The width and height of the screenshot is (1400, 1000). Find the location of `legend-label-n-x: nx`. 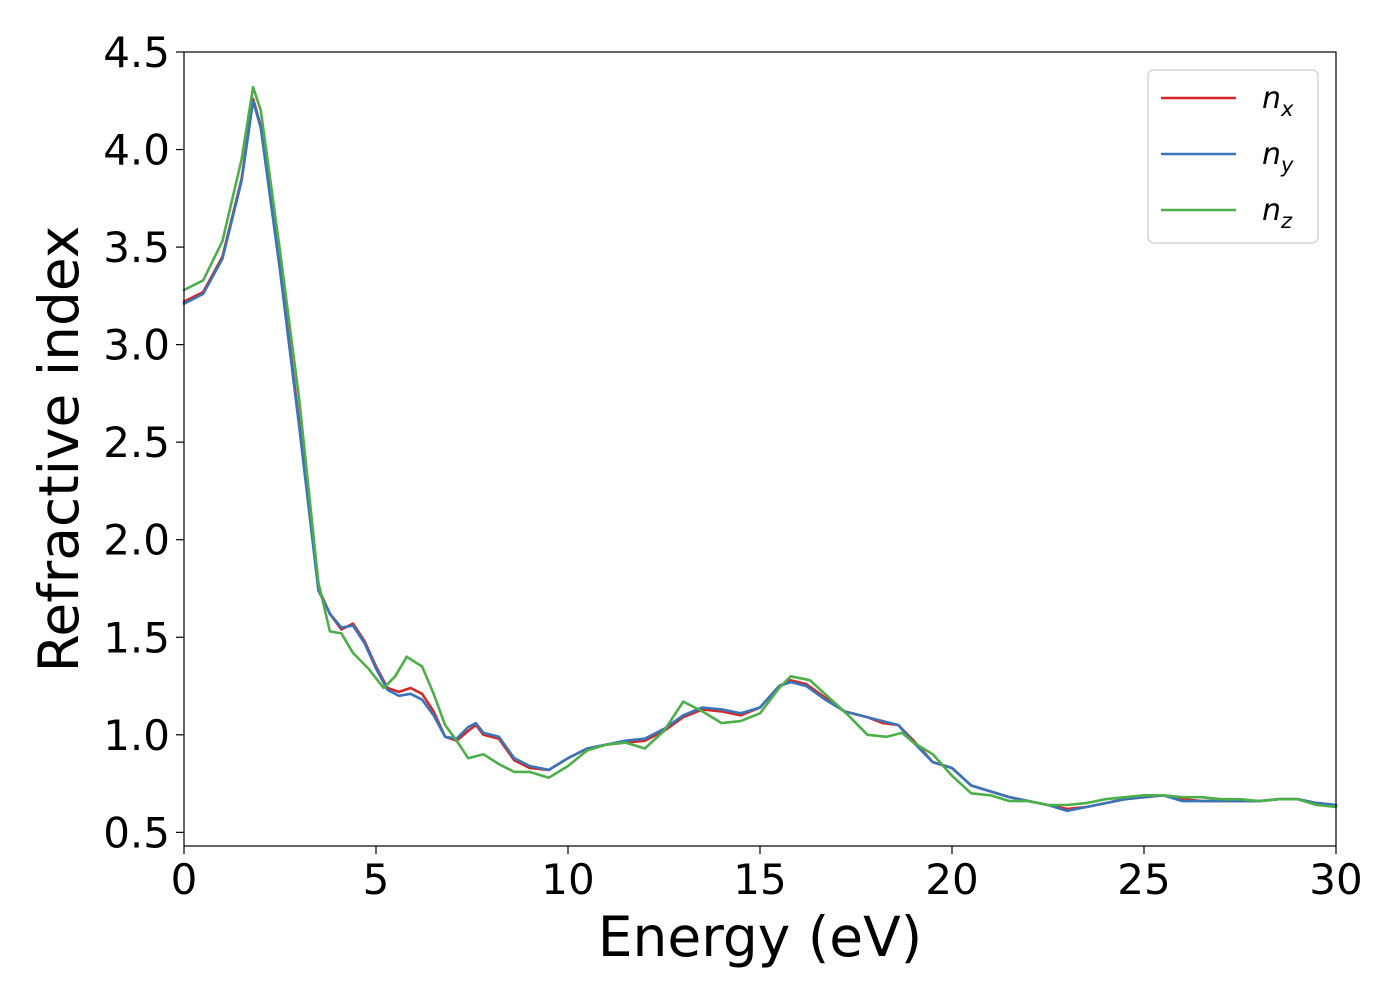

legend-label-n-x: nx is located at coordinates (1278, 101).